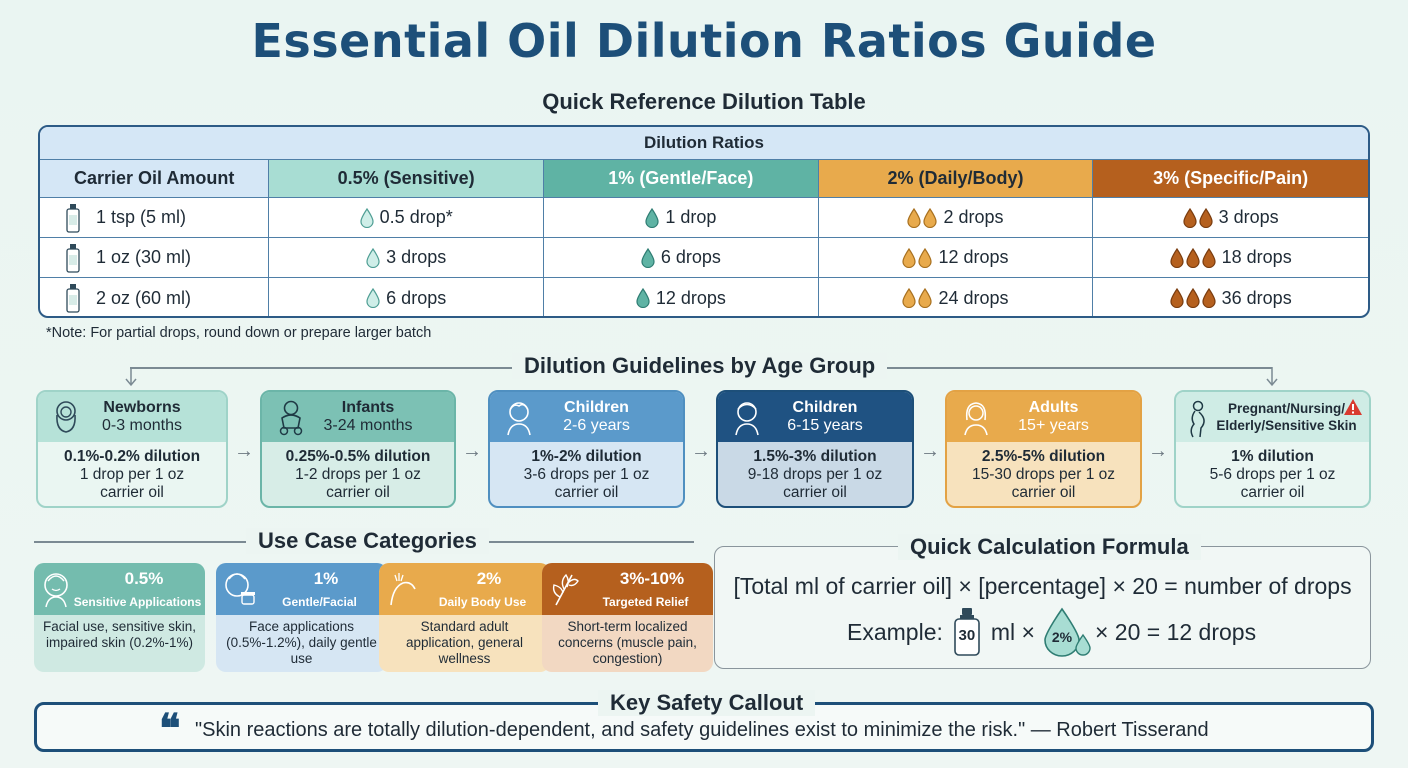 Image resolution: width=1408 pixels, height=768 pixels. Describe the element at coordinates (416, 297) in the screenshot. I see `value-05: 6 drops` at that location.